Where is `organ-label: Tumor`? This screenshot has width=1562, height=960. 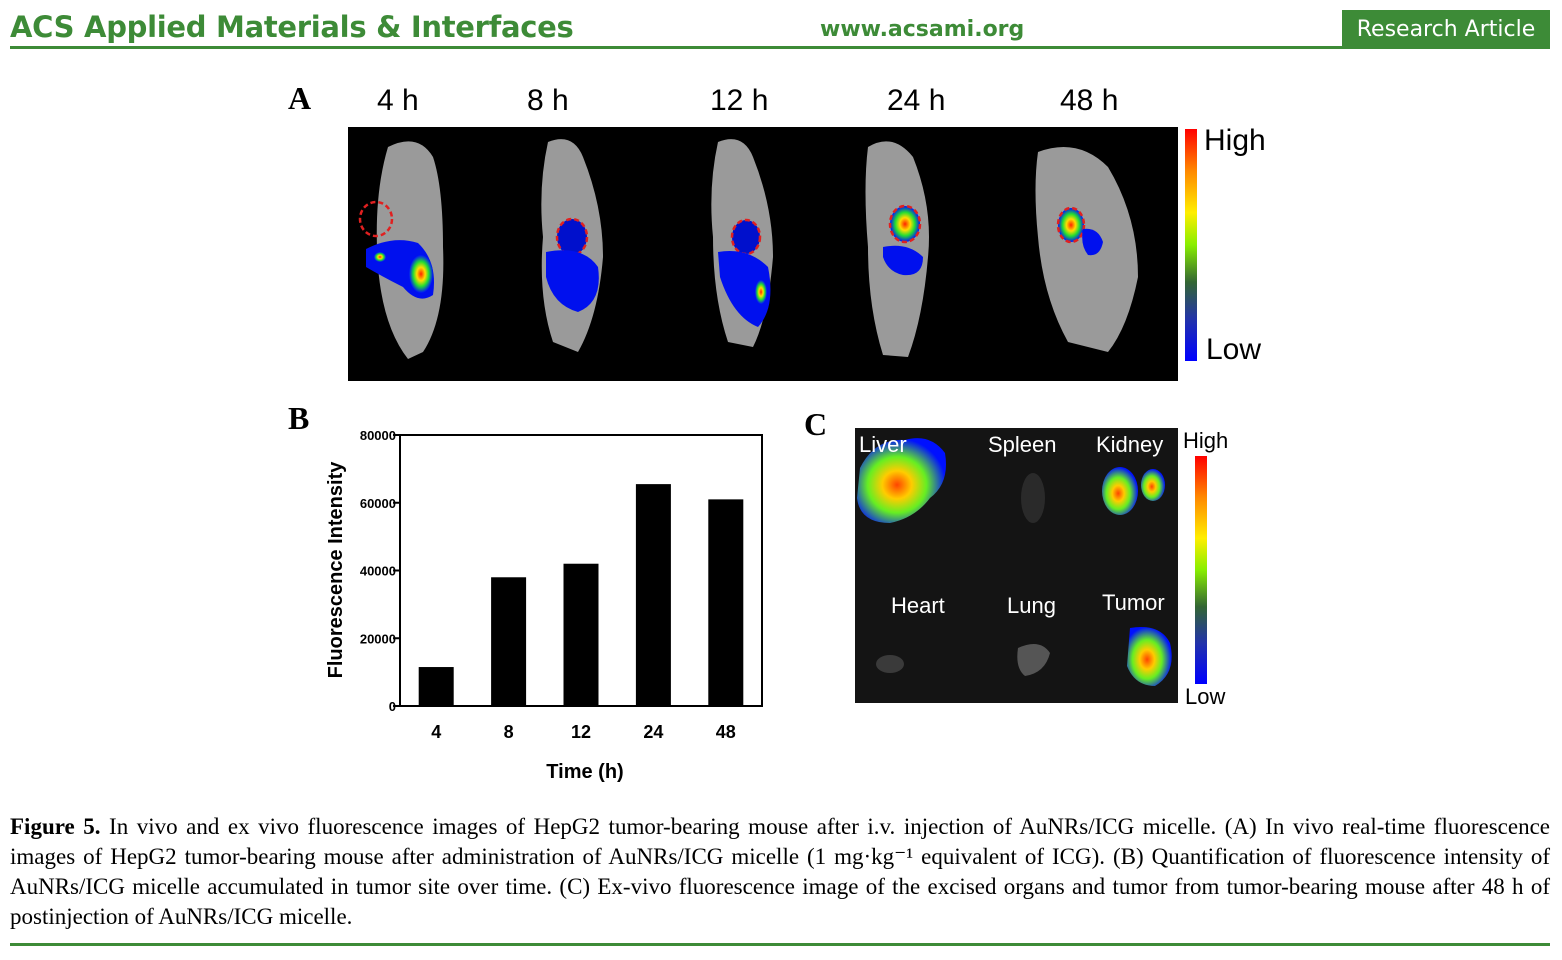
organ-label: Tumor is located at coordinates (1133, 602).